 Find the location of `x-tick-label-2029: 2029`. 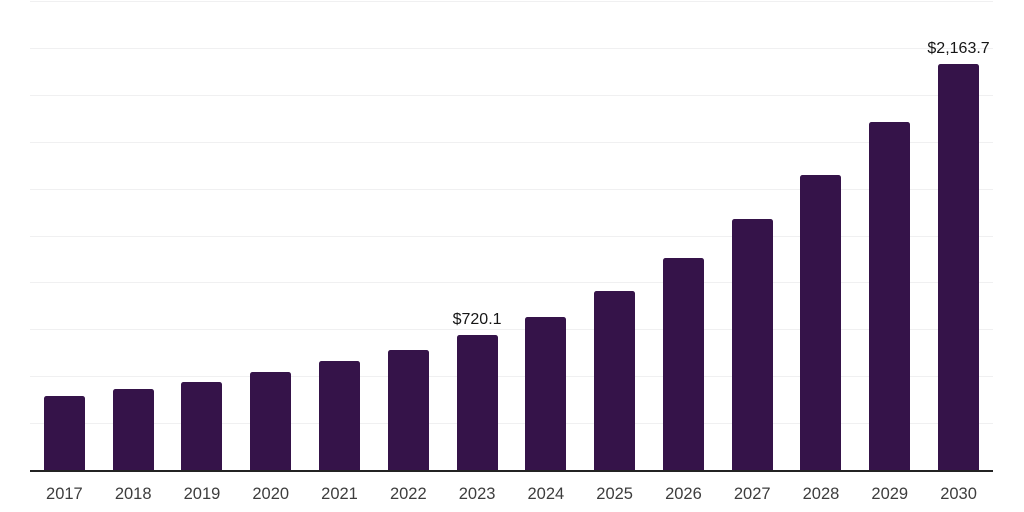

x-tick-label-2029: 2029 is located at coordinates (890, 494).